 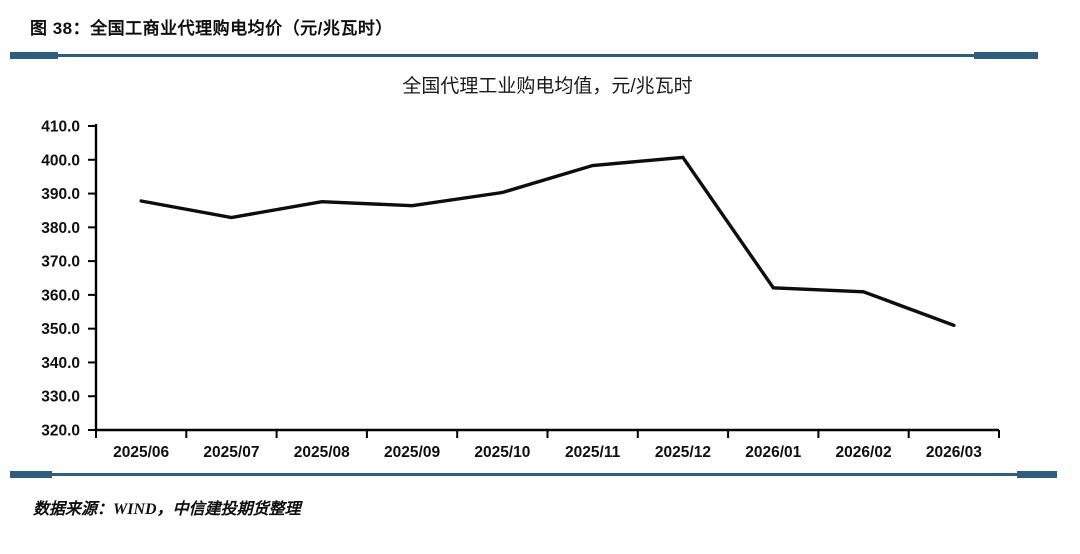 I want to click on top-divider-left-cap, so click(x=34, y=55).